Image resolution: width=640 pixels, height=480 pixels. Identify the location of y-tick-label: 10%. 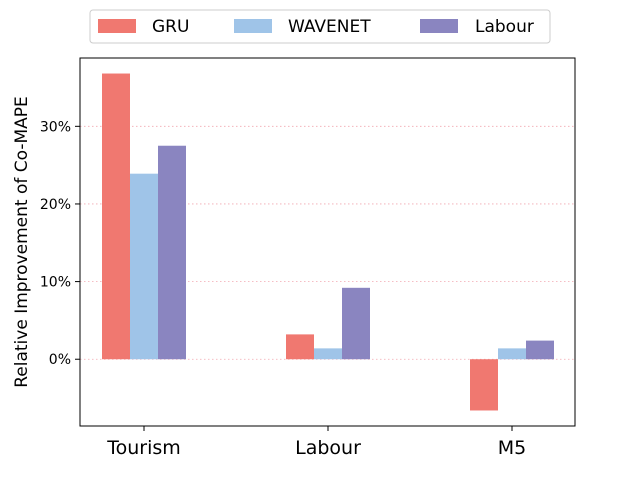
(55, 283).